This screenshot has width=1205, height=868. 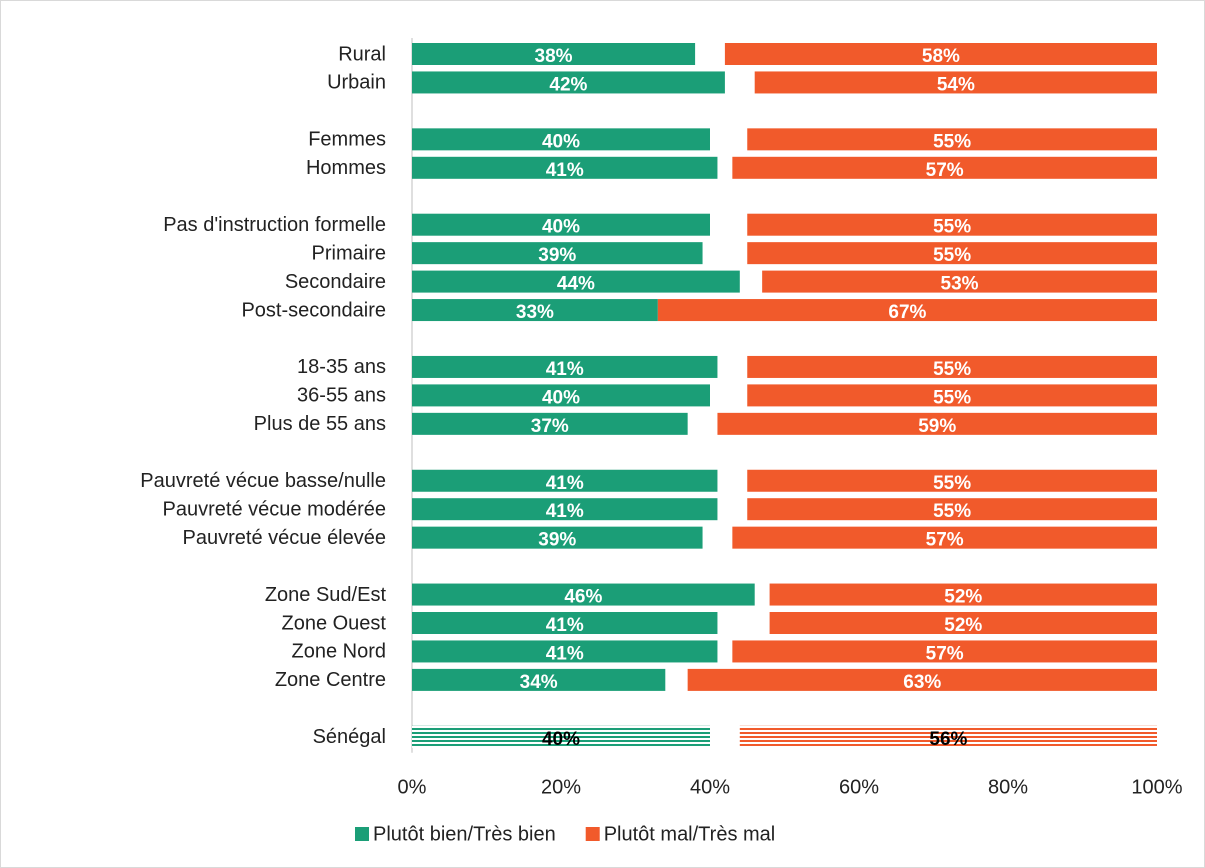 I want to click on data-label: 58%, so click(x=941, y=56).